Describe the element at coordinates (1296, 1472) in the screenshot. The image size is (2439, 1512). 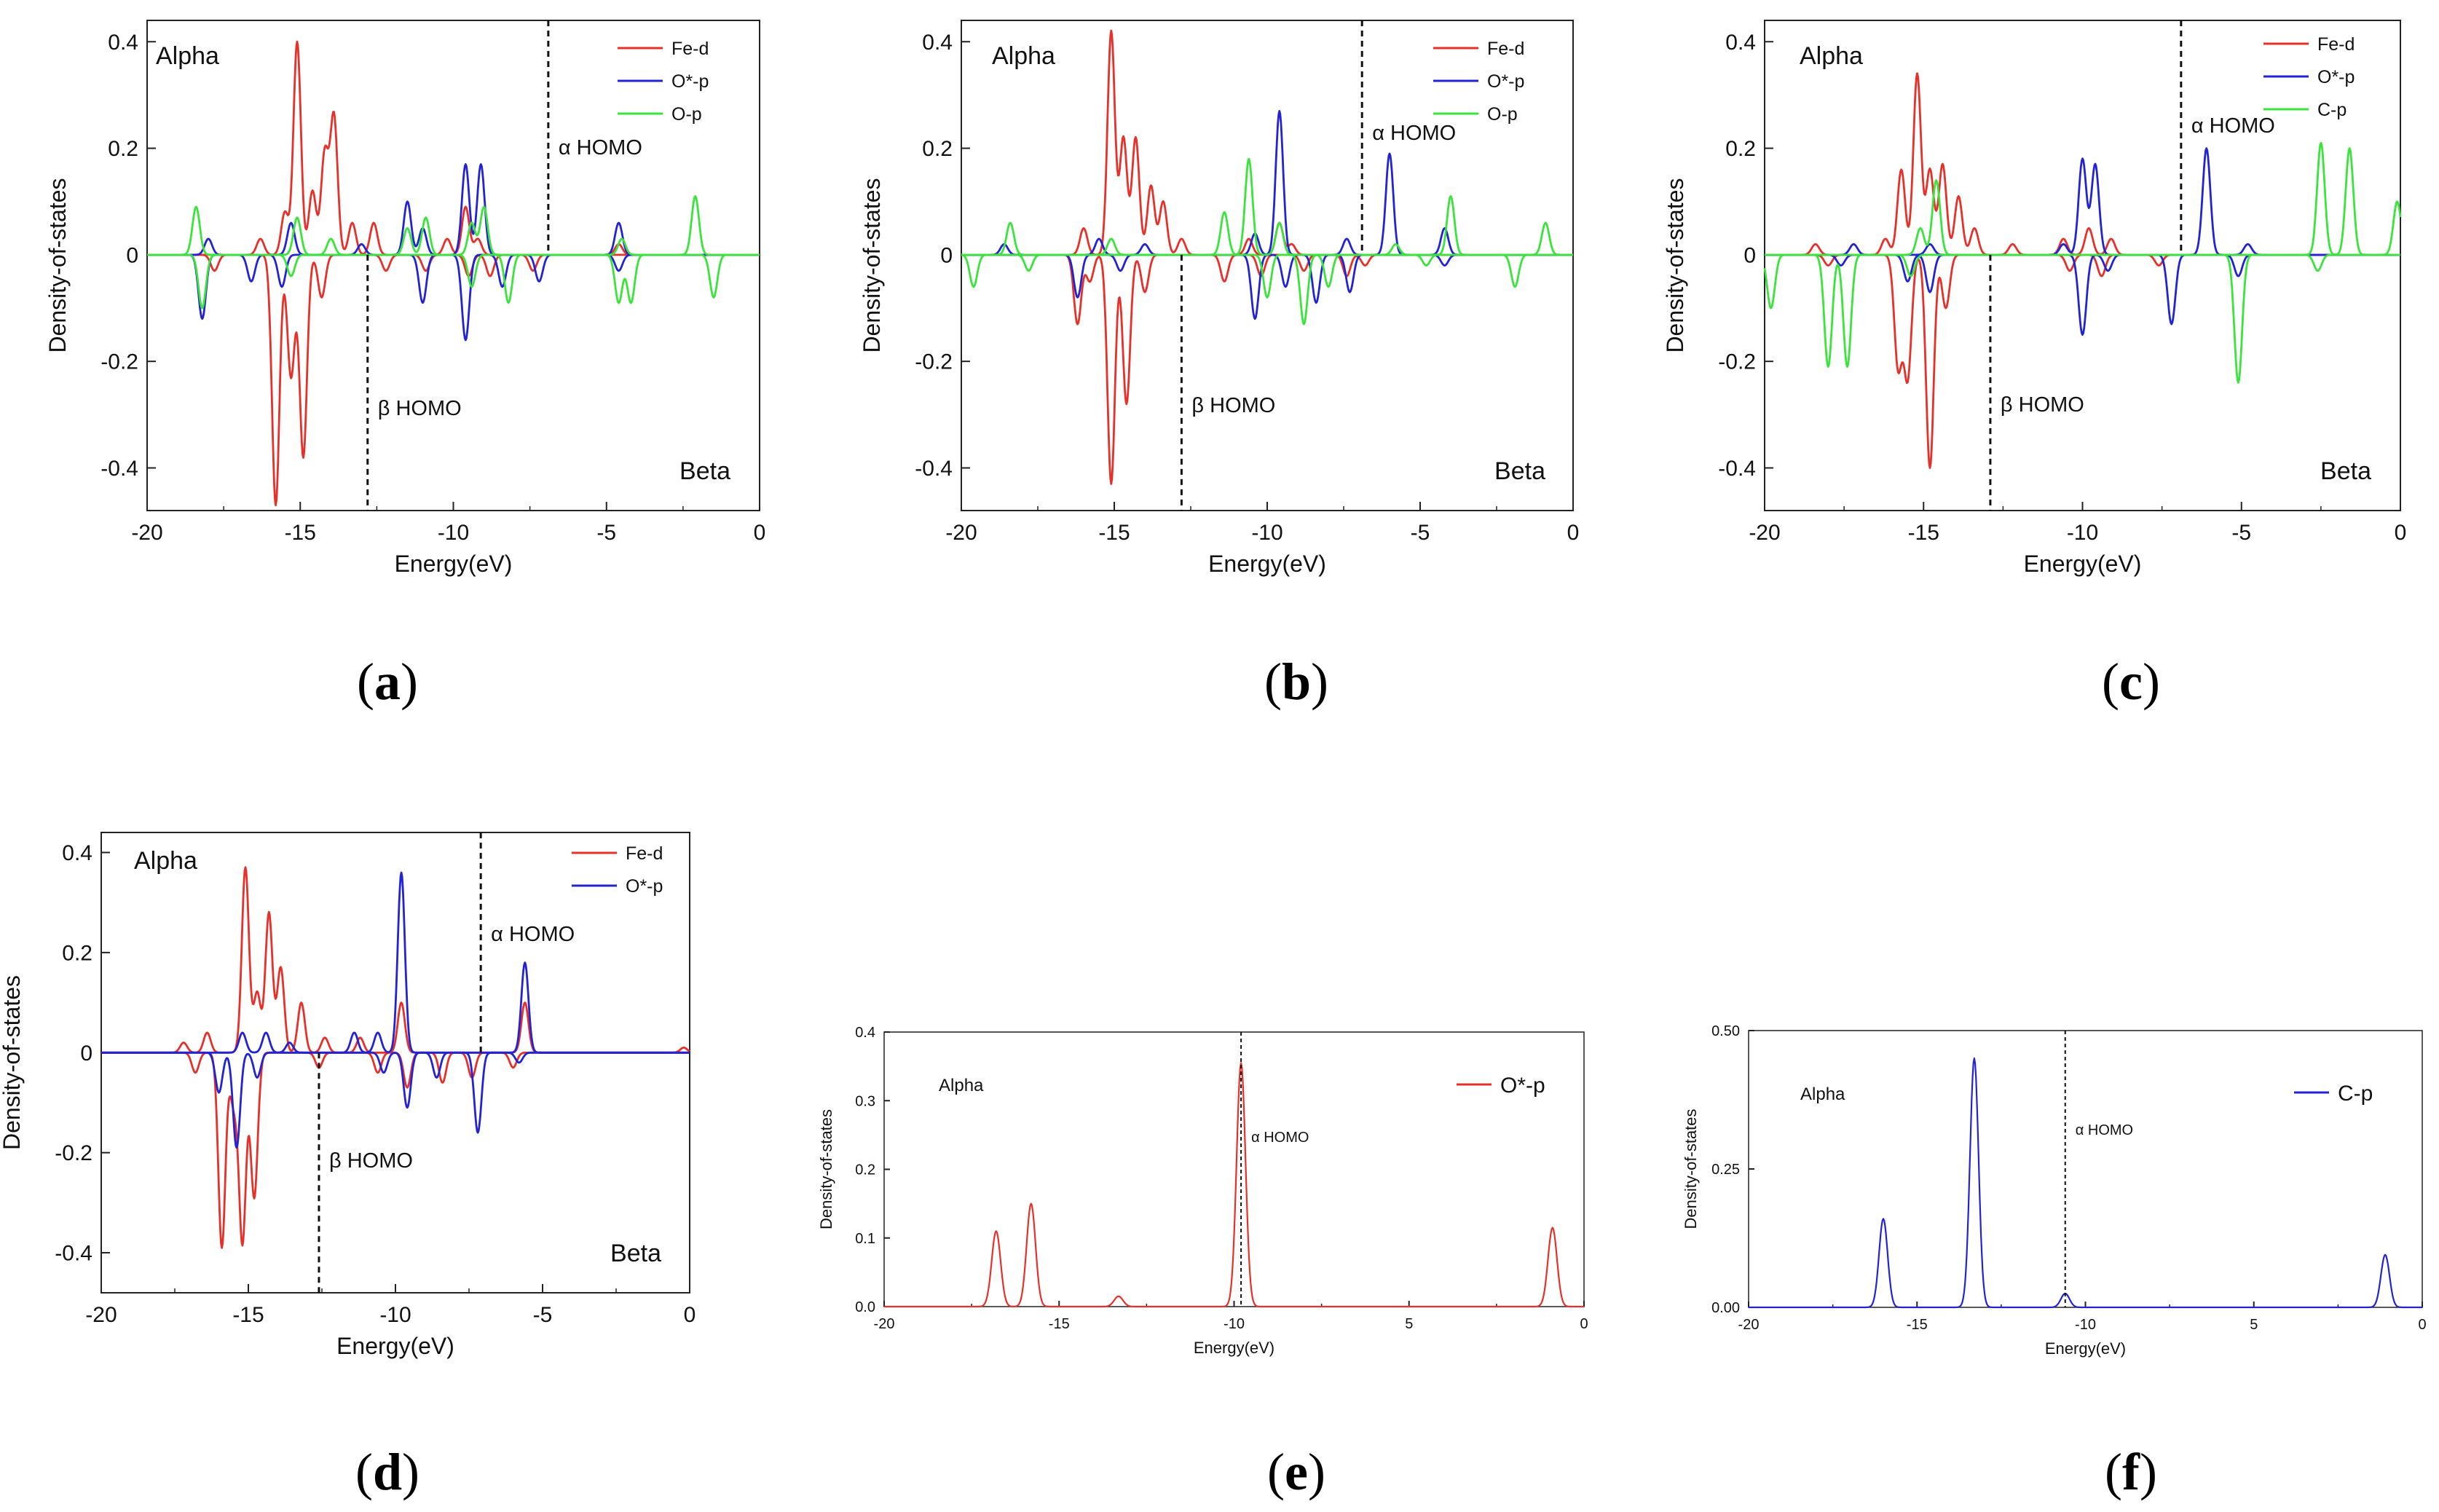
I see `panel-caption: (e)` at that location.